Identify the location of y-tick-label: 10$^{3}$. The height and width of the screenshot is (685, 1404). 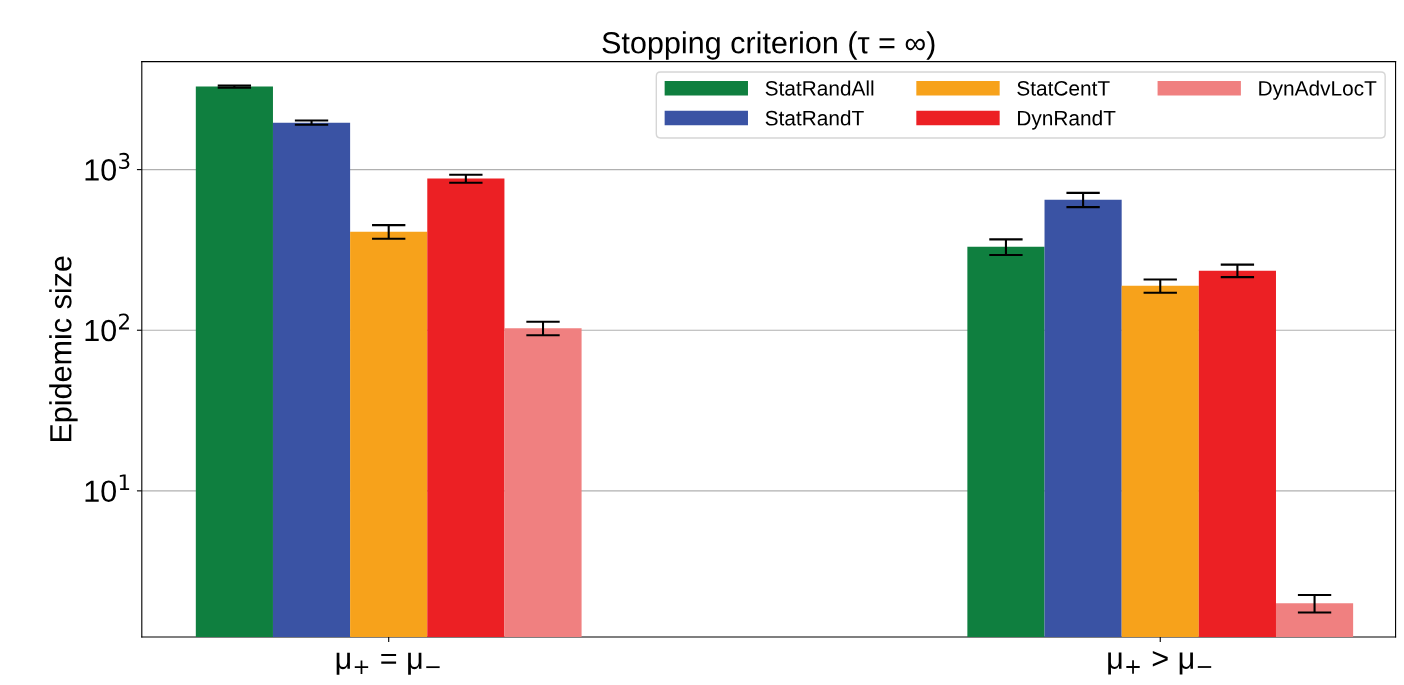
(107, 166).